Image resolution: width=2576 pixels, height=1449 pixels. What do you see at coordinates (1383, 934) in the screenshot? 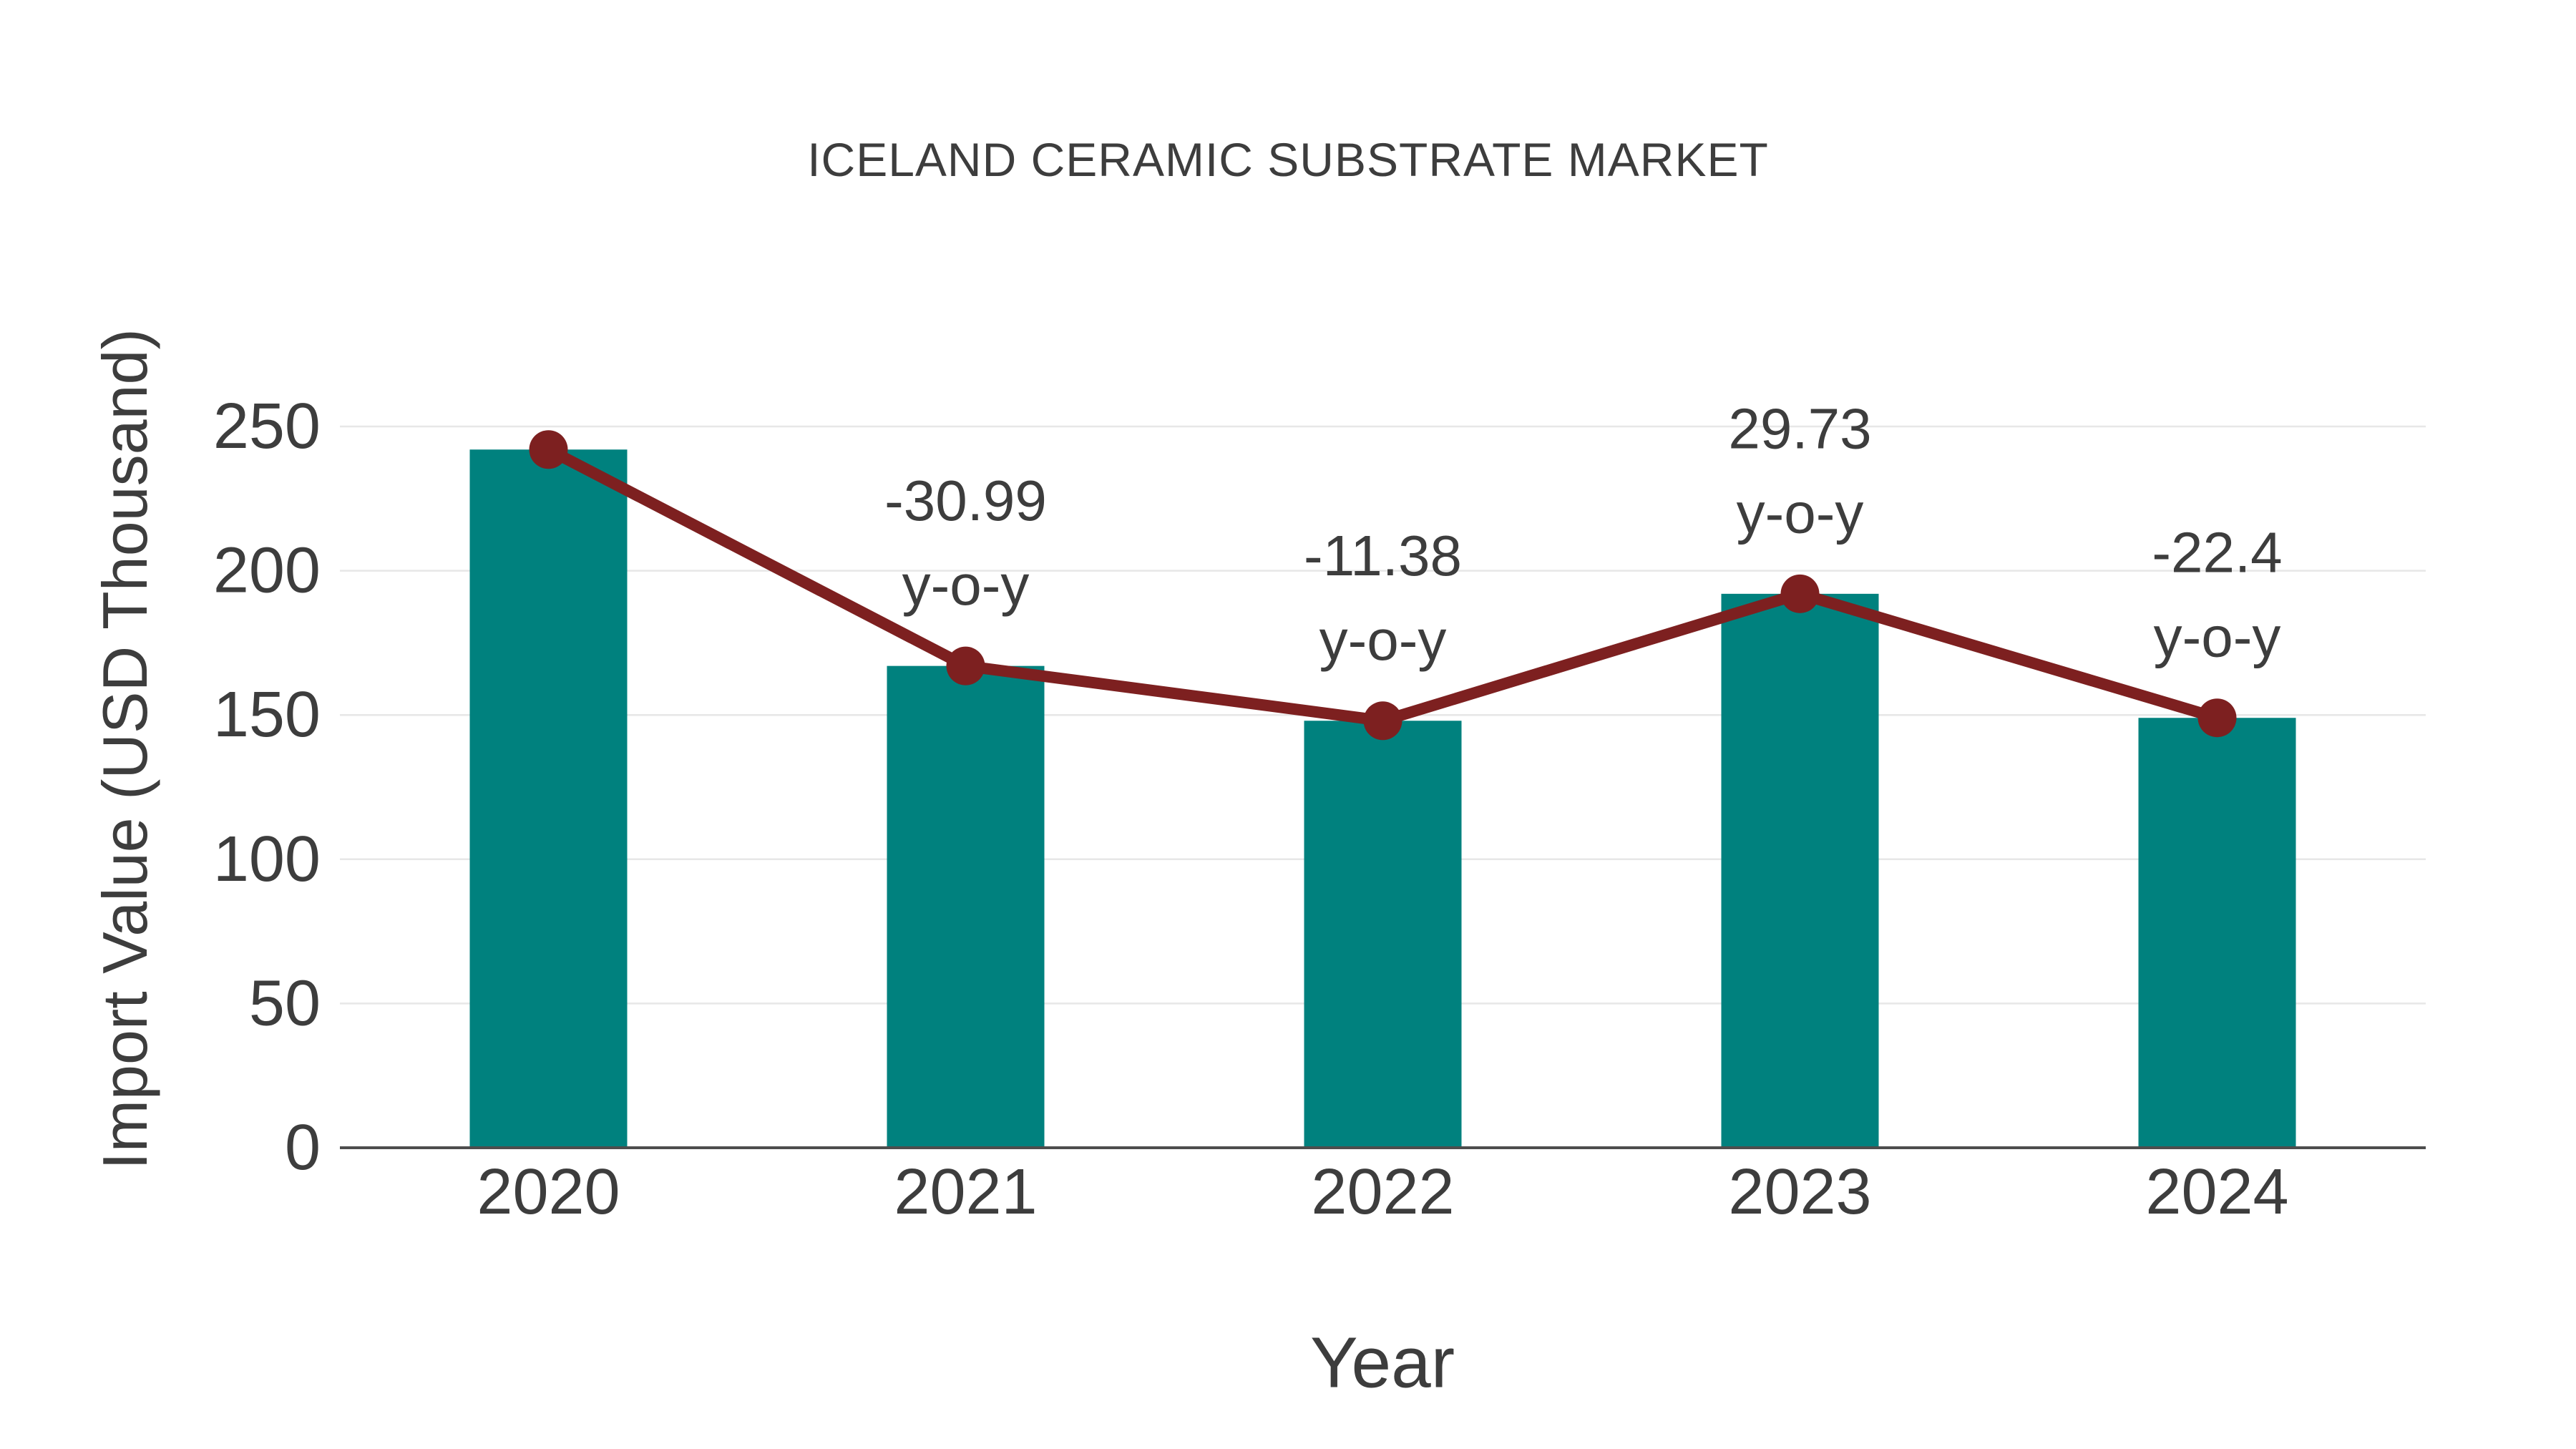
I see `bar-2022` at bounding box center [1383, 934].